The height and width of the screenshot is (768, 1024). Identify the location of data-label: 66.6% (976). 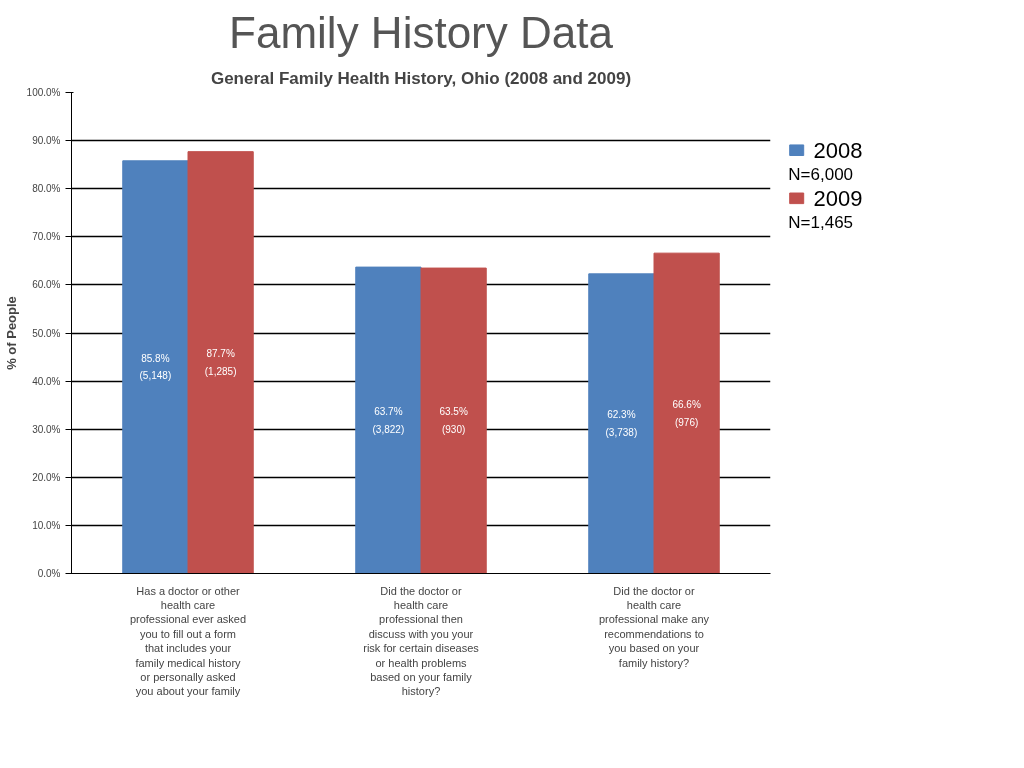
(686, 413).